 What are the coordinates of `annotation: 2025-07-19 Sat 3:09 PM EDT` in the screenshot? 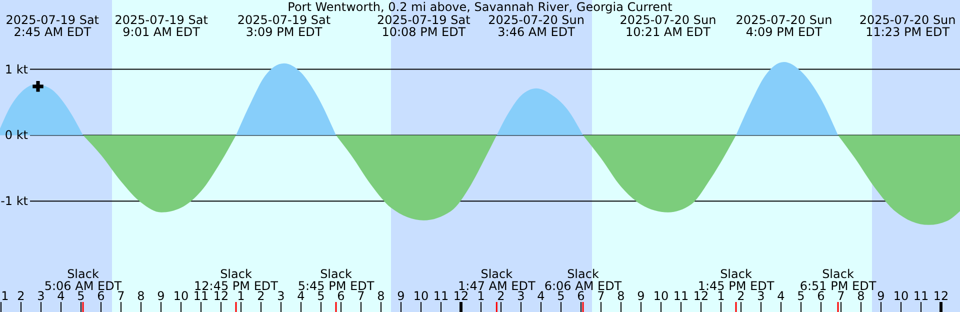 It's located at (284, 26).